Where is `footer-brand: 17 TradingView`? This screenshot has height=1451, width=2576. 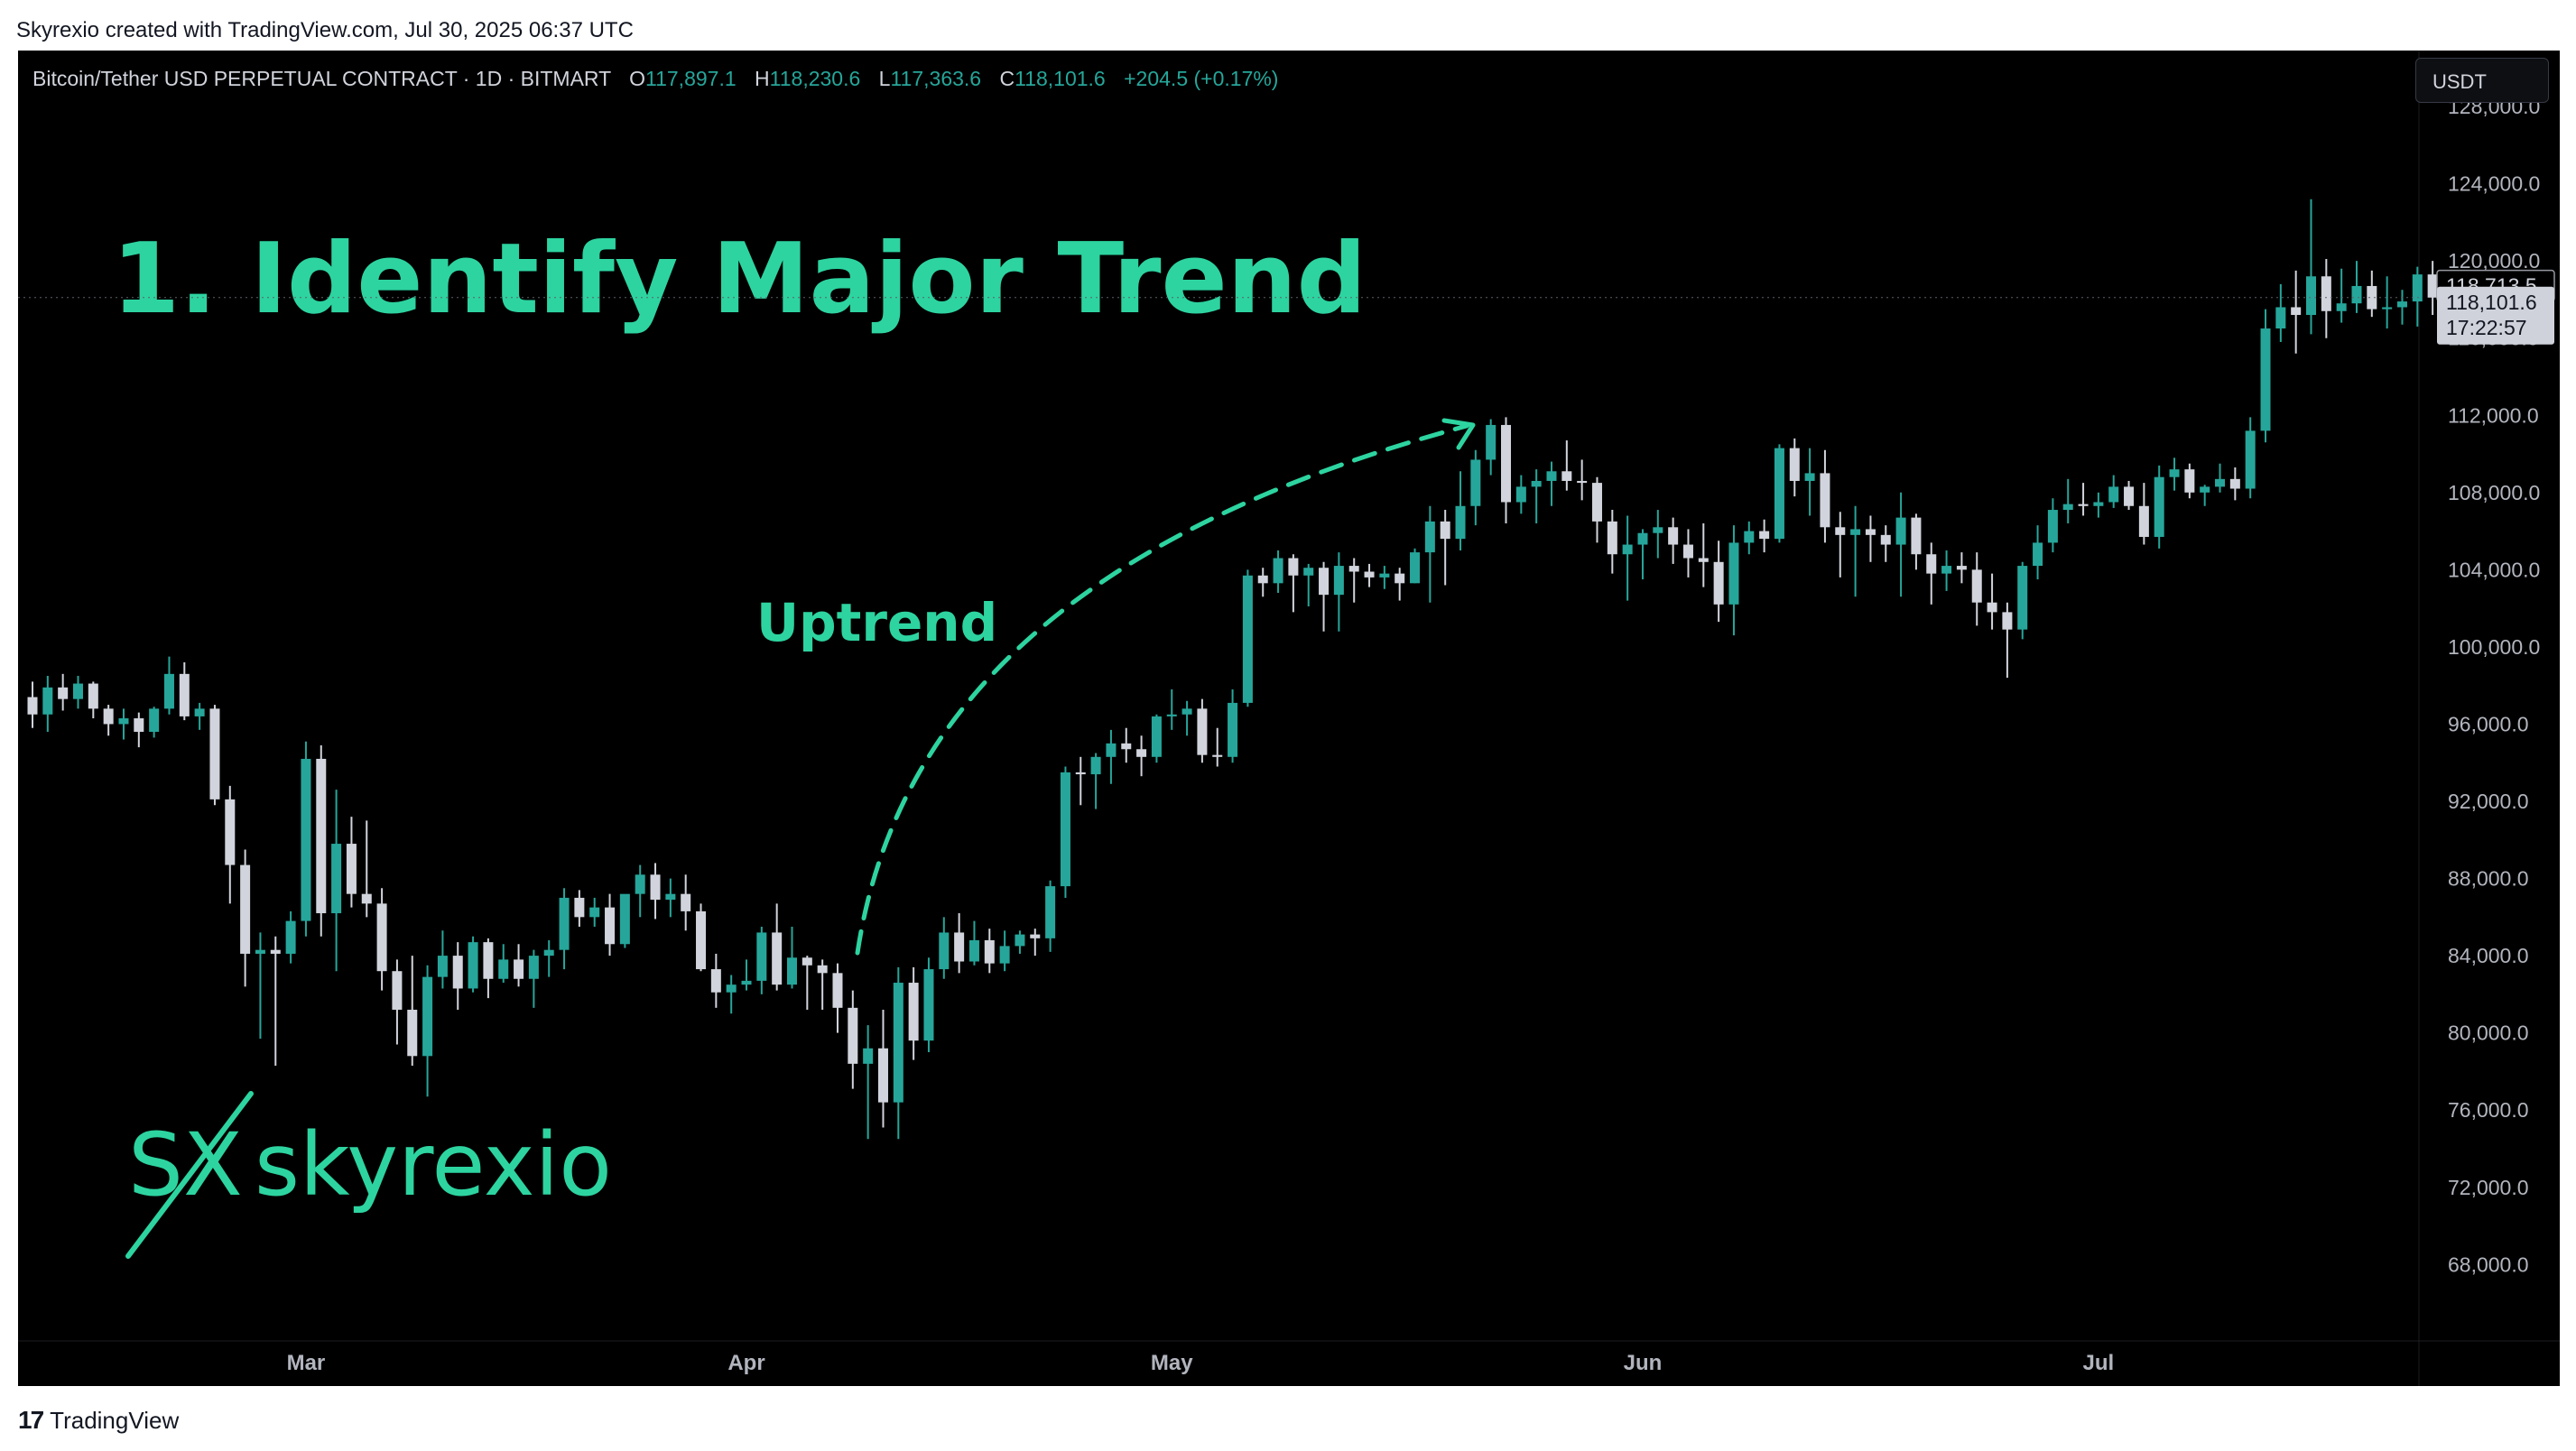
footer-brand: 17 TradingView is located at coordinates (99, 1420).